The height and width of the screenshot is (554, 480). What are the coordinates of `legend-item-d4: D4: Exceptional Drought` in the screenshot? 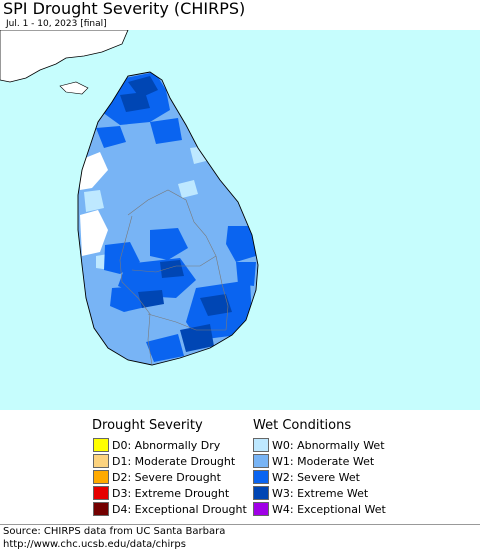 It's located at (180, 509).